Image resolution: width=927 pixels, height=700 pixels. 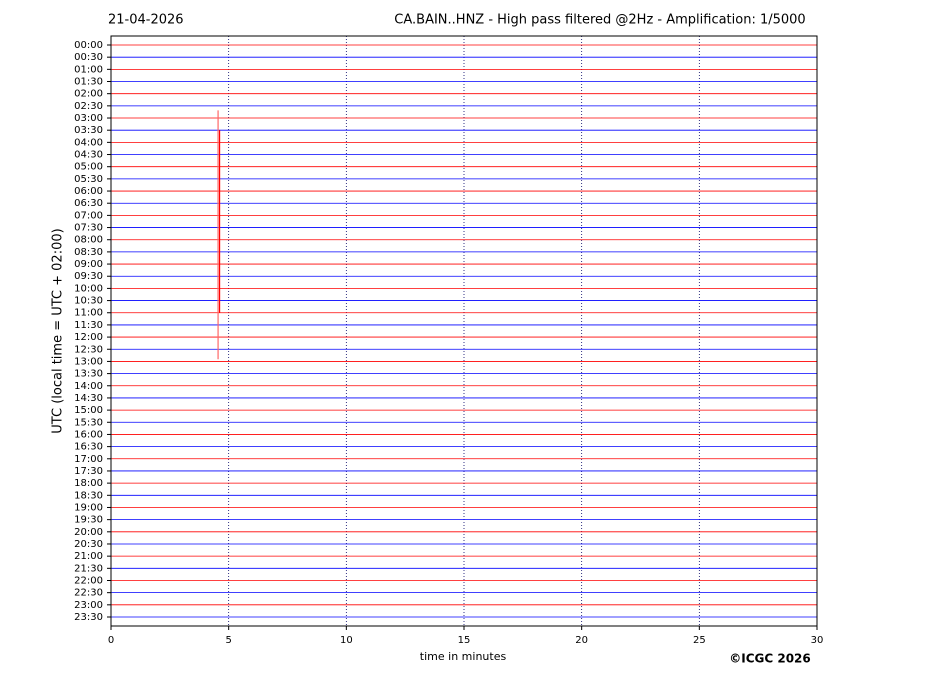 I want to click on x-tick-label: 0, so click(x=111, y=640).